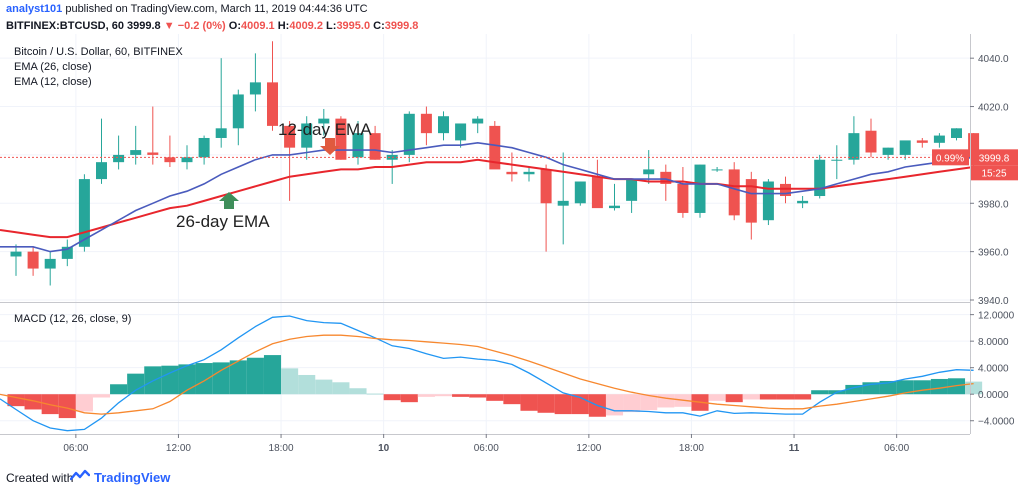 The image size is (1024, 492). What do you see at coordinates (325, 129) in the screenshot?
I see `annotation-12-day-ema: 12-day EMA` at bounding box center [325, 129].